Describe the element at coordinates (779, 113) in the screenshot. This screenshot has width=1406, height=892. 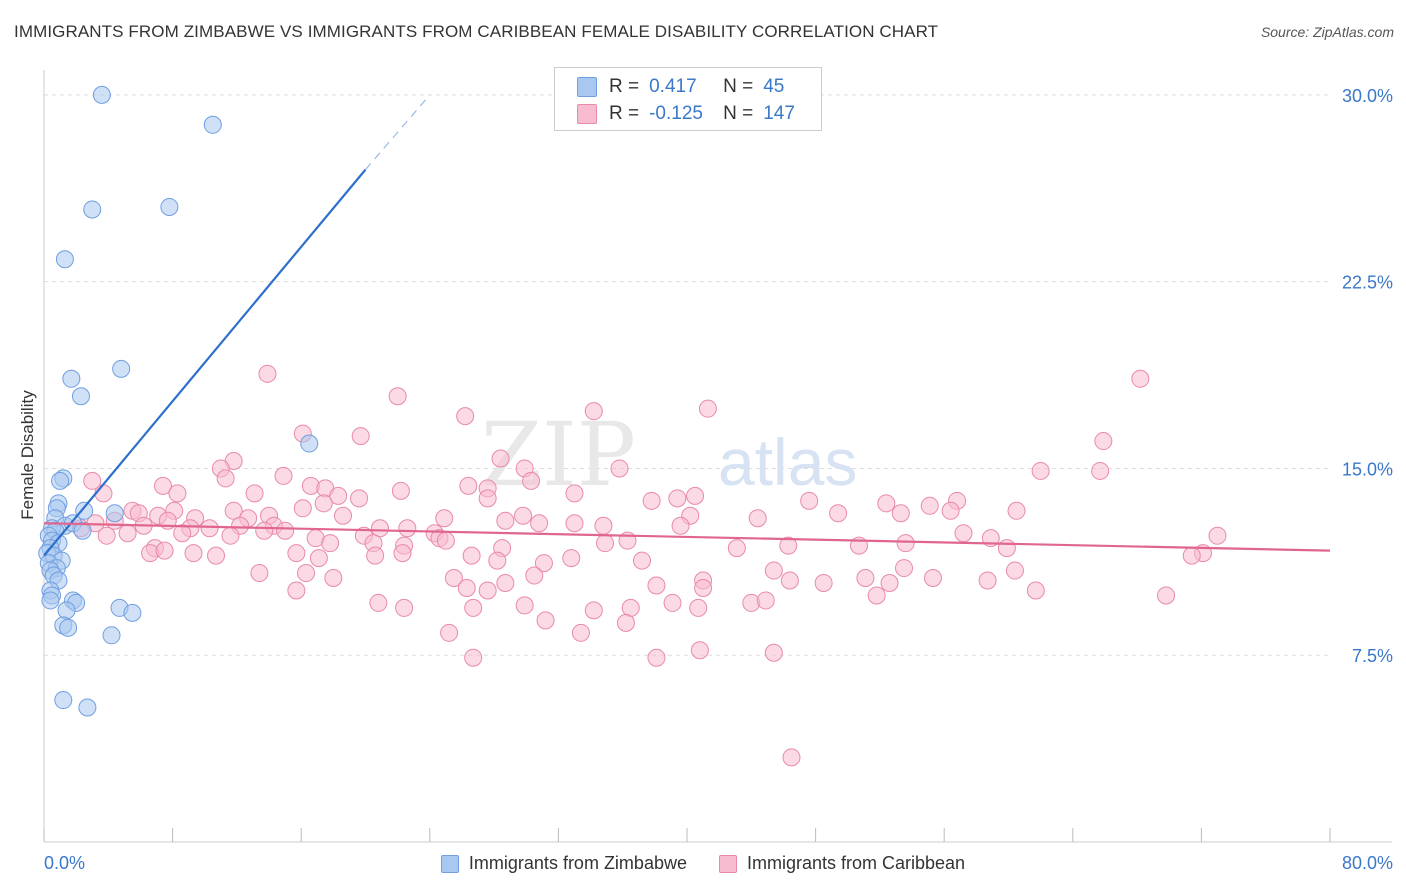
I see `stats-n-value: 147` at that location.